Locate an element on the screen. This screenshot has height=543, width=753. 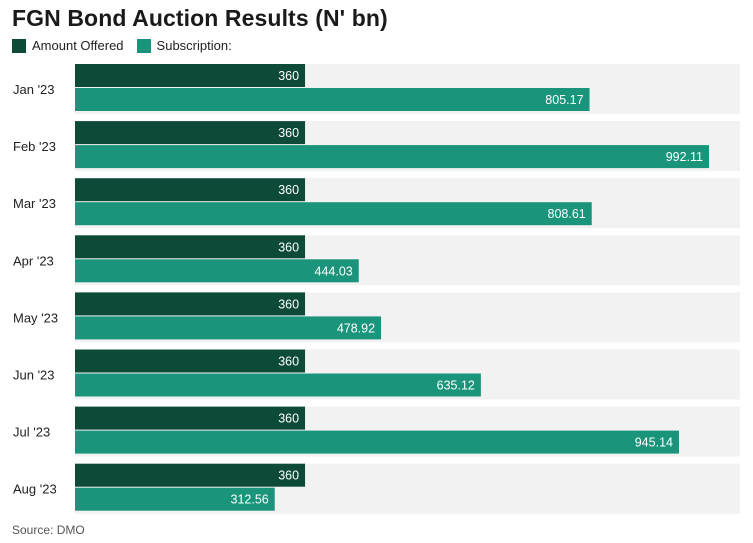
category-label: Mar '23 is located at coordinates (34, 203).